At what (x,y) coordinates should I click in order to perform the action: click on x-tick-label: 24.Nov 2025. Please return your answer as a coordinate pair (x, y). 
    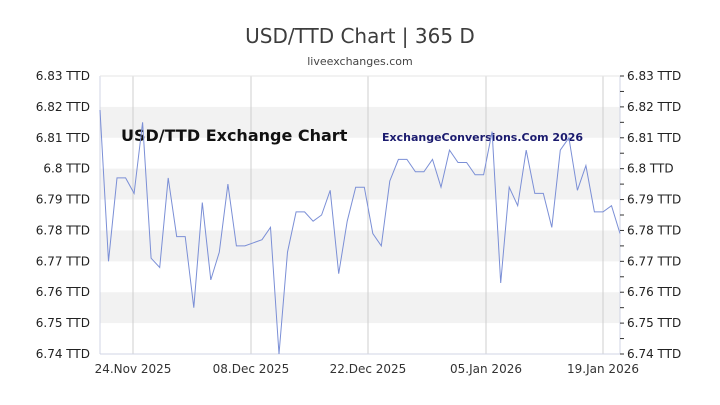
    Looking at the image, I should click on (133, 369).